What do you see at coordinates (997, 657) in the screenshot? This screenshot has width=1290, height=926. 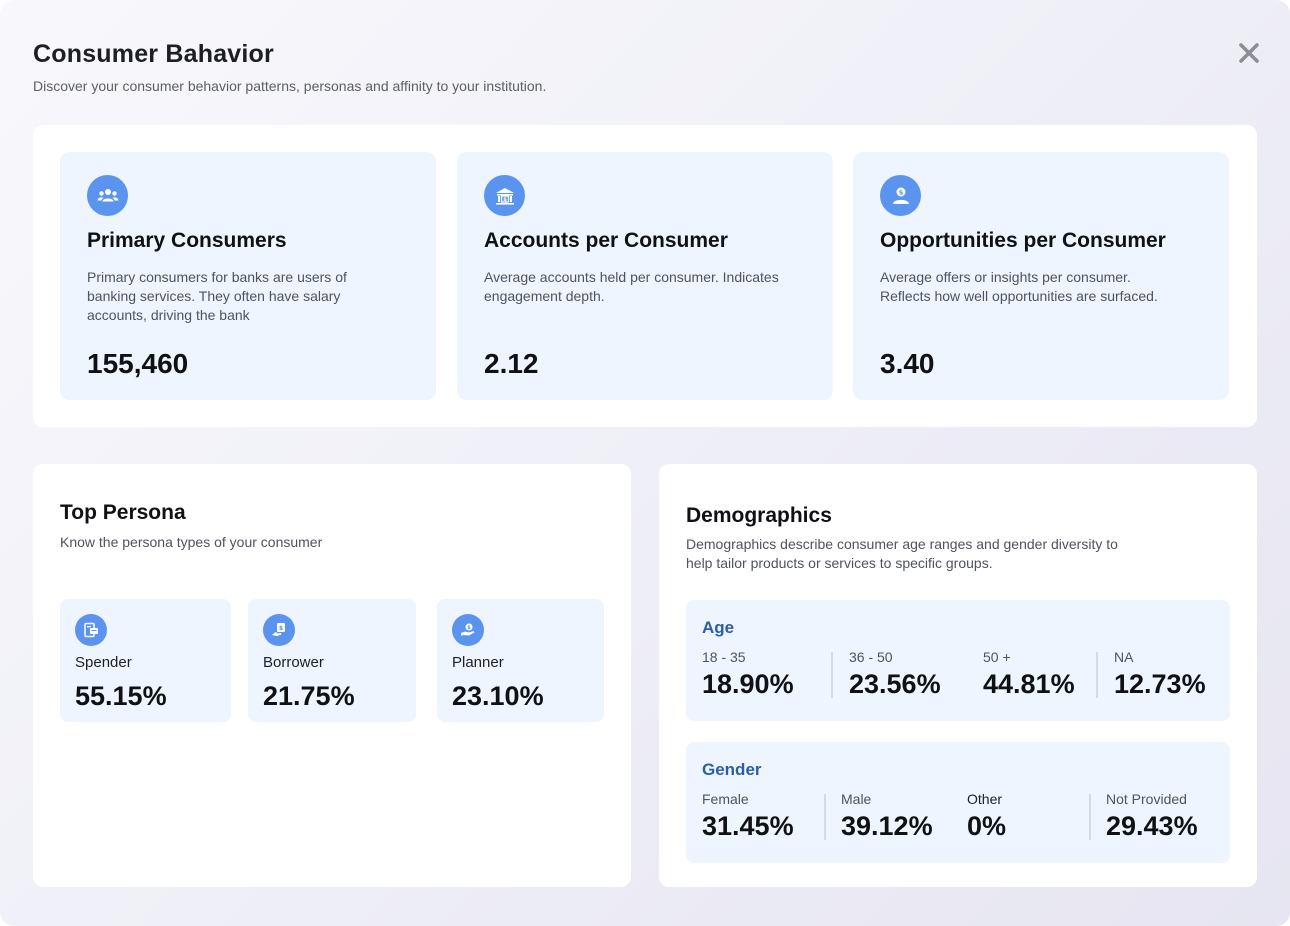 I see `metric-label: 50 +` at bounding box center [997, 657].